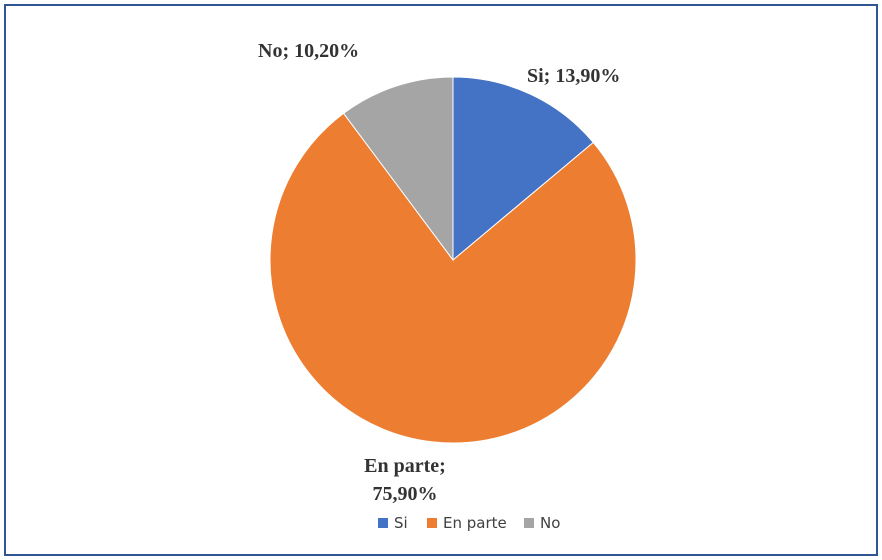  What do you see at coordinates (405, 480) in the screenshot?
I see `data-label: En parte; 75,90%` at bounding box center [405, 480].